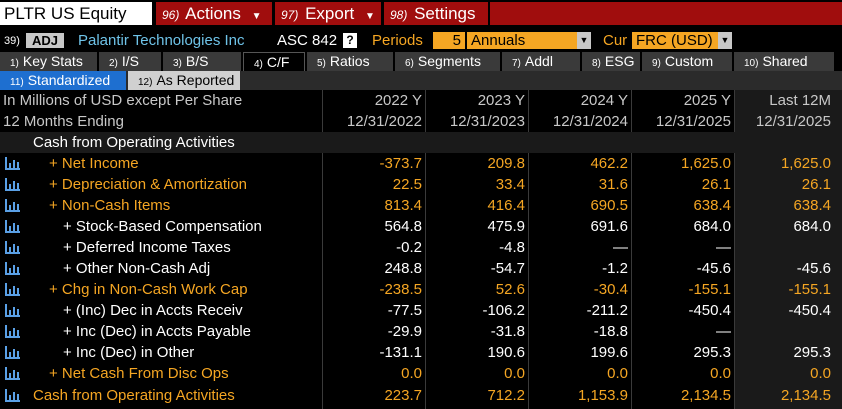 Image resolution: width=842 pixels, height=409 pixels. What do you see at coordinates (507, 331) in the screenshot?
I see `table-cell: -31.8` at bounding box center [507, 331].